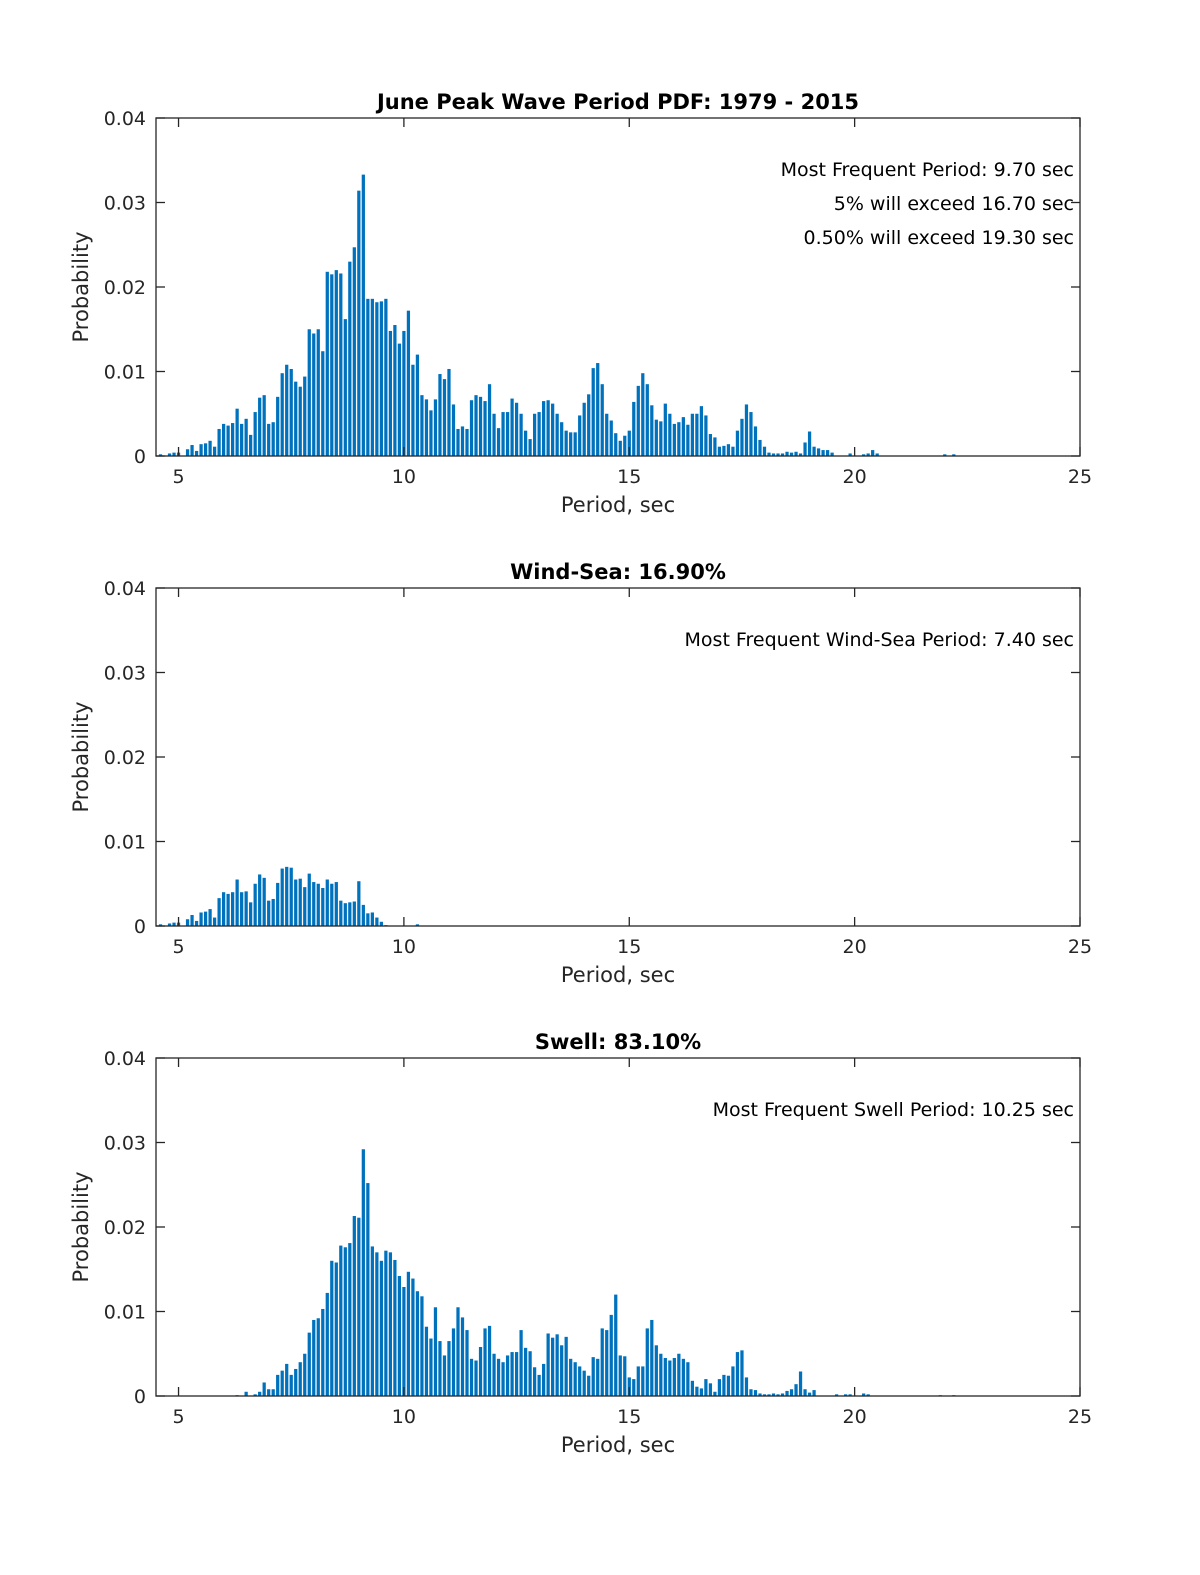 The image size is (1200, 1575). Describe the element at coordinates (178, 477) in the screenshot. I see `x-tick-label: 5` at that location.